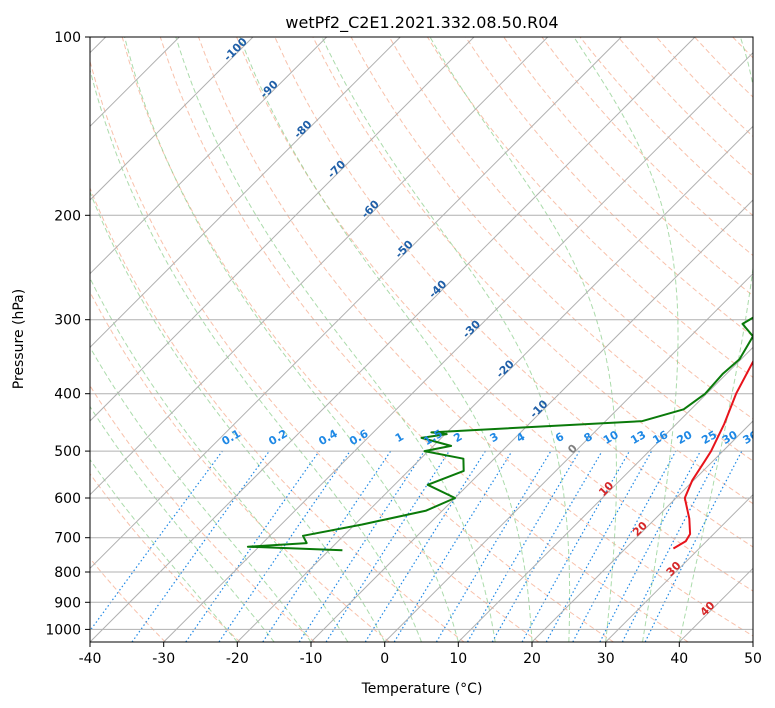 This screenshot has width=775, height=708. What do you see at coordinates (384, 659) in the screenshot?
I see `x-tick-label: 0` at bounding box center [384, 659].